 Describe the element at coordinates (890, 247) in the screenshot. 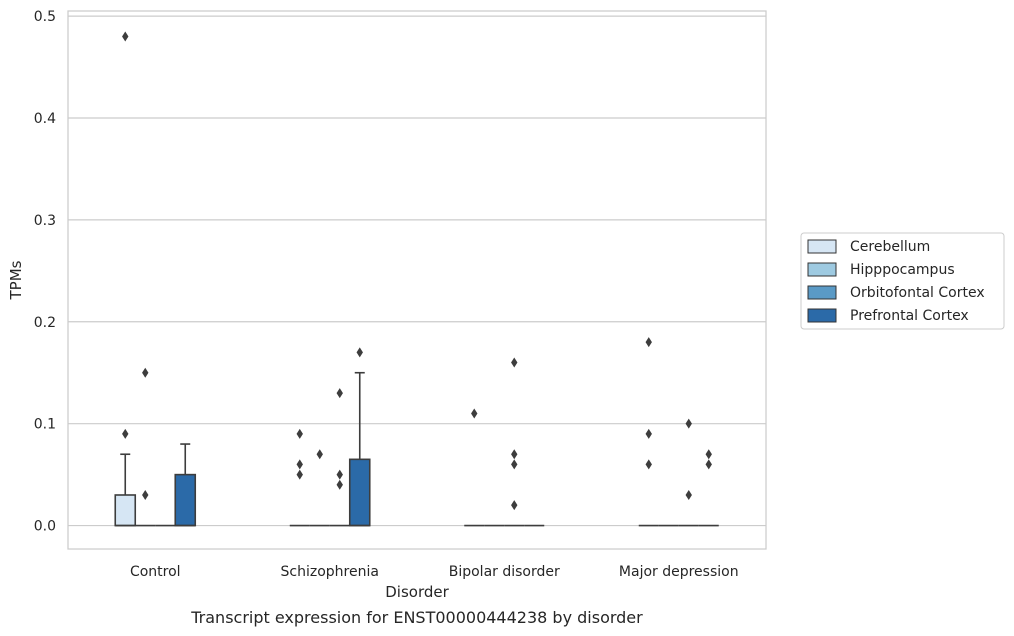

I see `legend-label: Cerebellum` at that location.